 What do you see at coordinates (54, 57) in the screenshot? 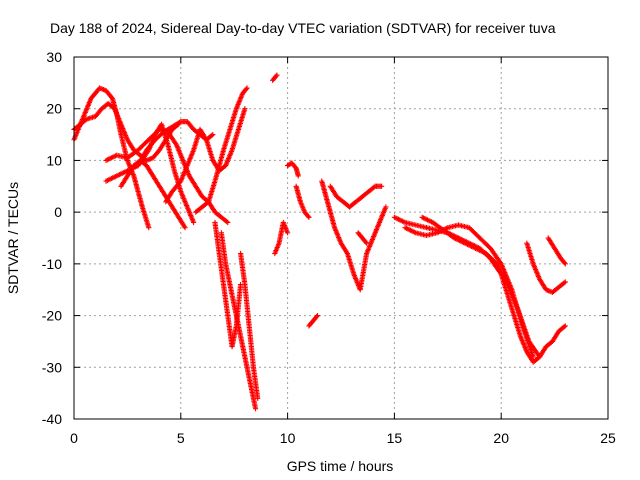
I see `y-tick-label: 30` at bounding box center [54, 57].